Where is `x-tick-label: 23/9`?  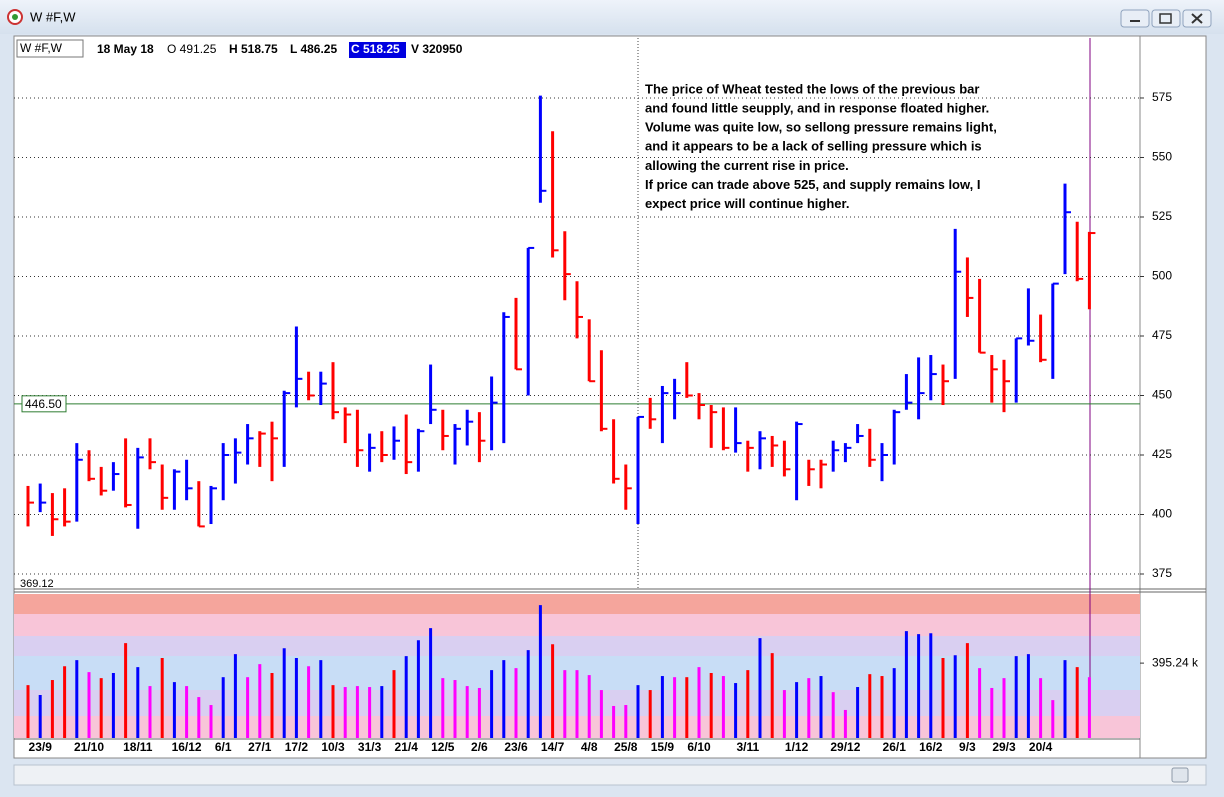
x-tick-label: 23/9 is located at coordinates (41, 747).